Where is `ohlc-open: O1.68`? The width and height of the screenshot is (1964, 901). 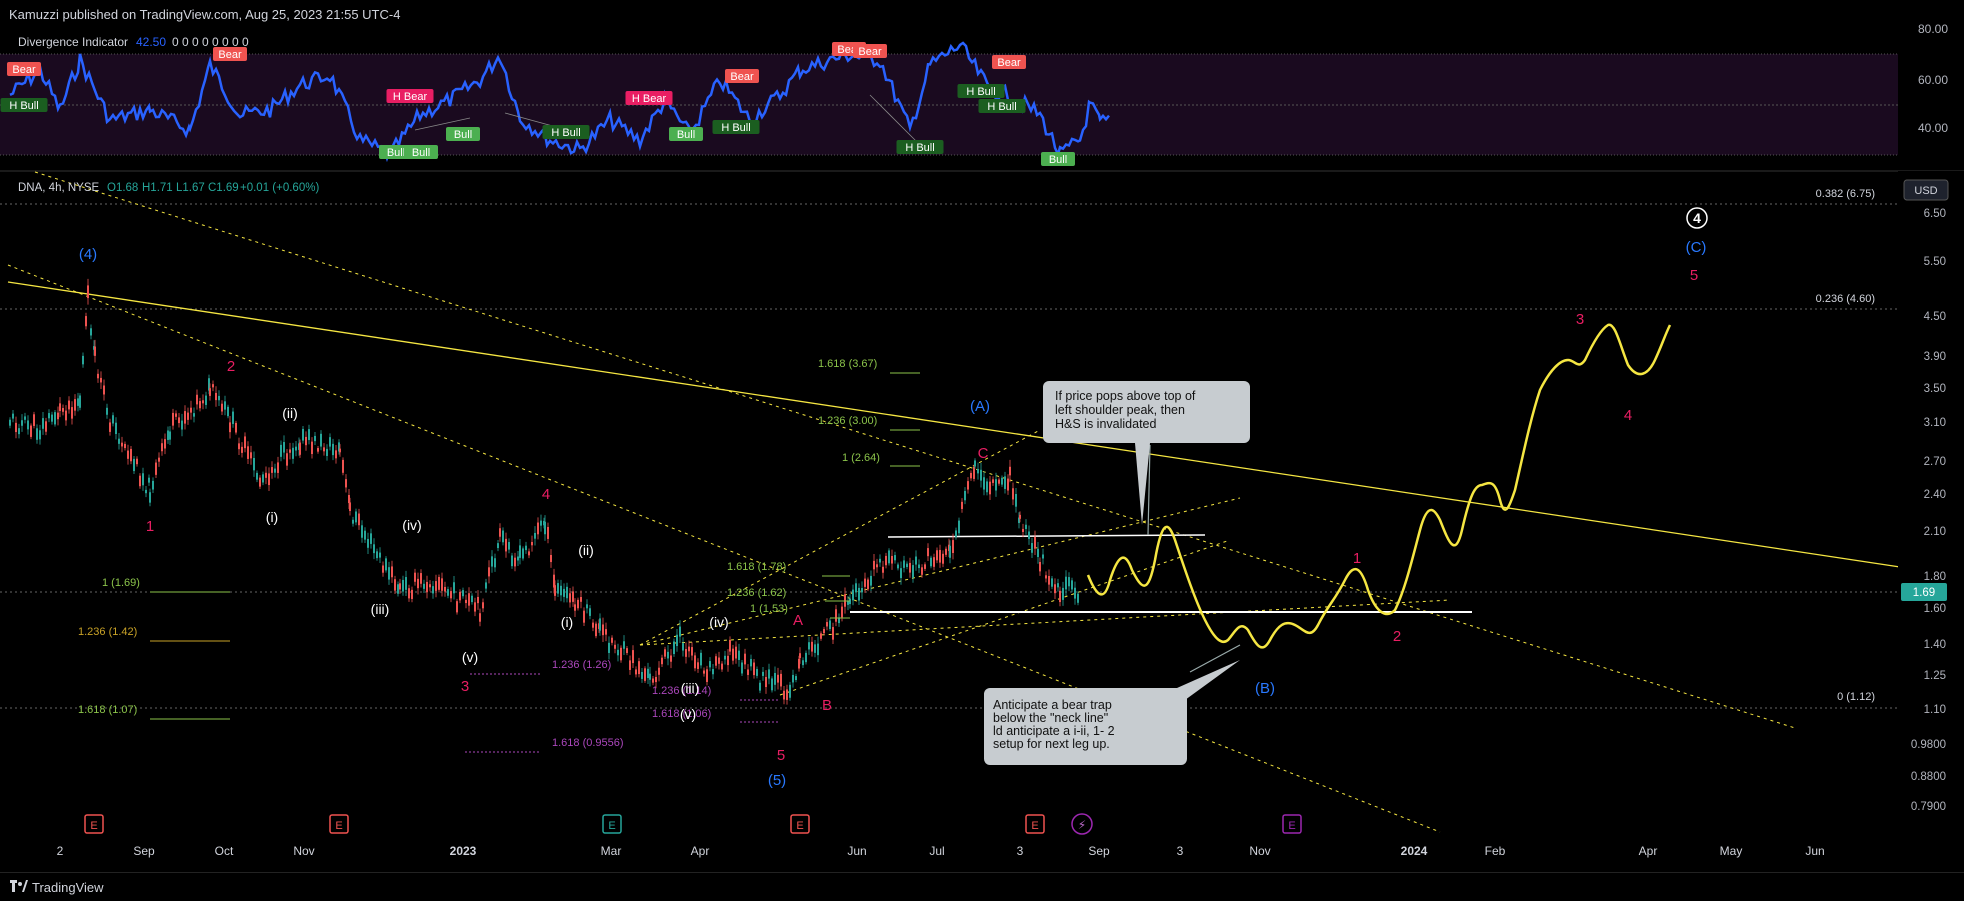
ohlc-open: O1.68 is located at coordinates (122, 188).